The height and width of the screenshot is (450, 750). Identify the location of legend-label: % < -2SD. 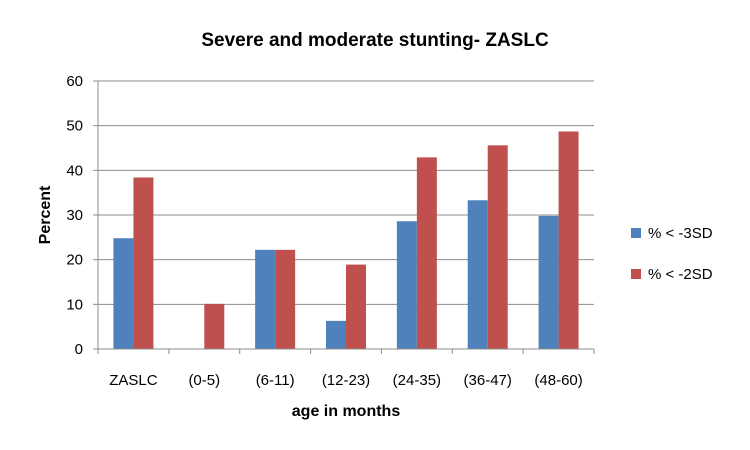
(680, 274).